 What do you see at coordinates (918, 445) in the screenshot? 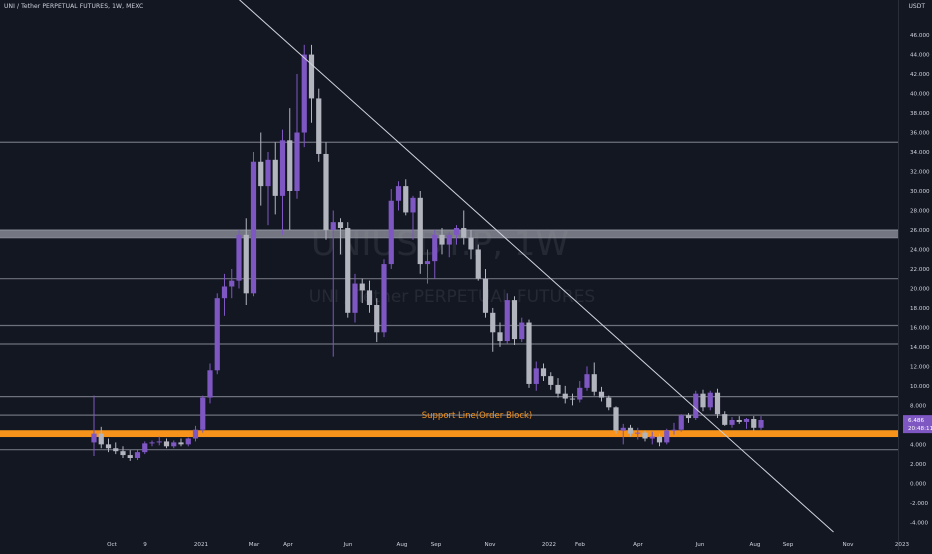
I see `y-tick-label: 4.000` at bounding box center [918, 445].